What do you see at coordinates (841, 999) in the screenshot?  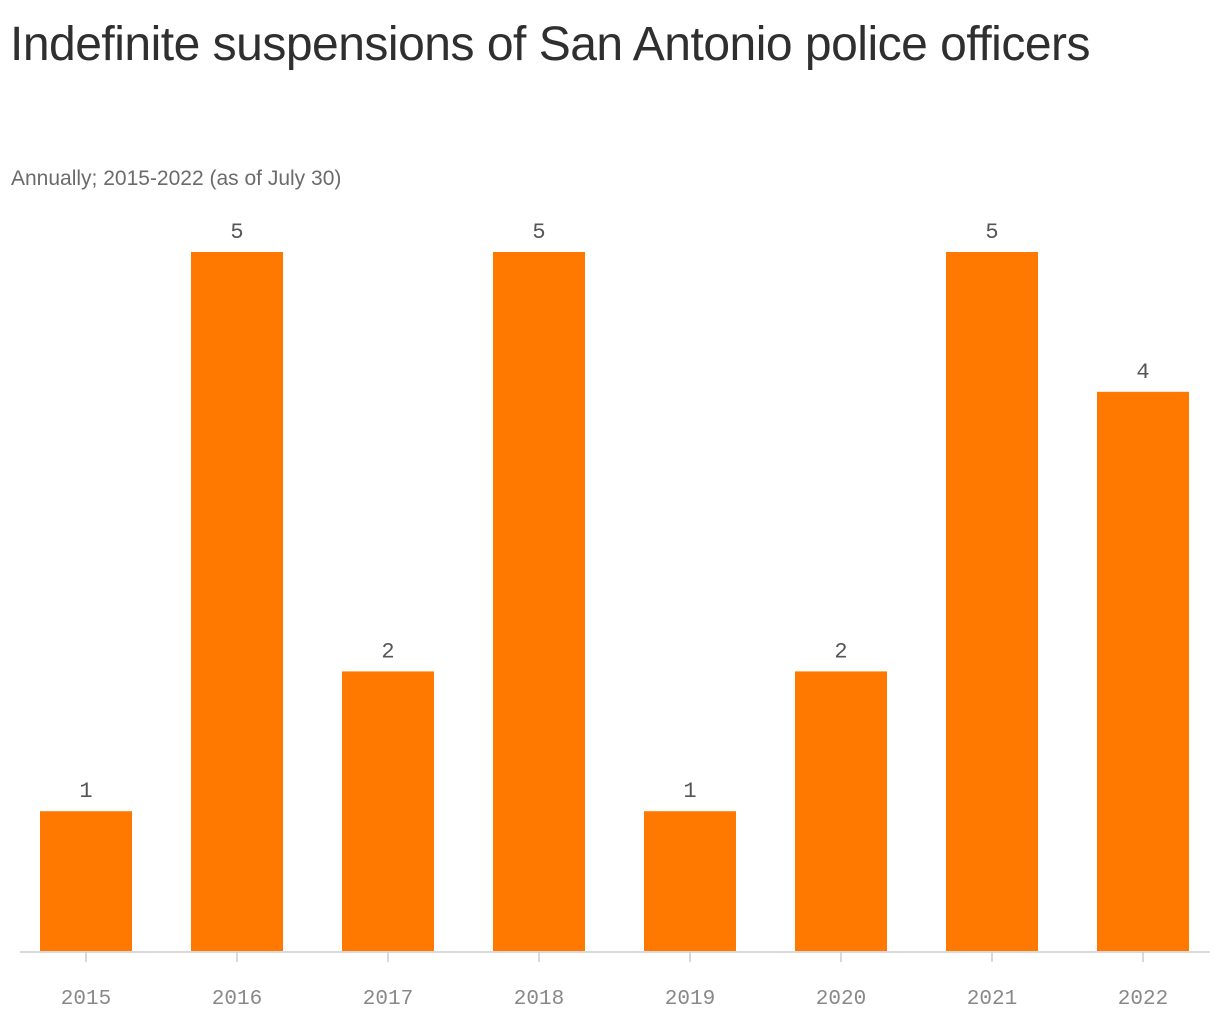 I see `x-tick-label-2020: 2020` at bounding box center [841, 999].